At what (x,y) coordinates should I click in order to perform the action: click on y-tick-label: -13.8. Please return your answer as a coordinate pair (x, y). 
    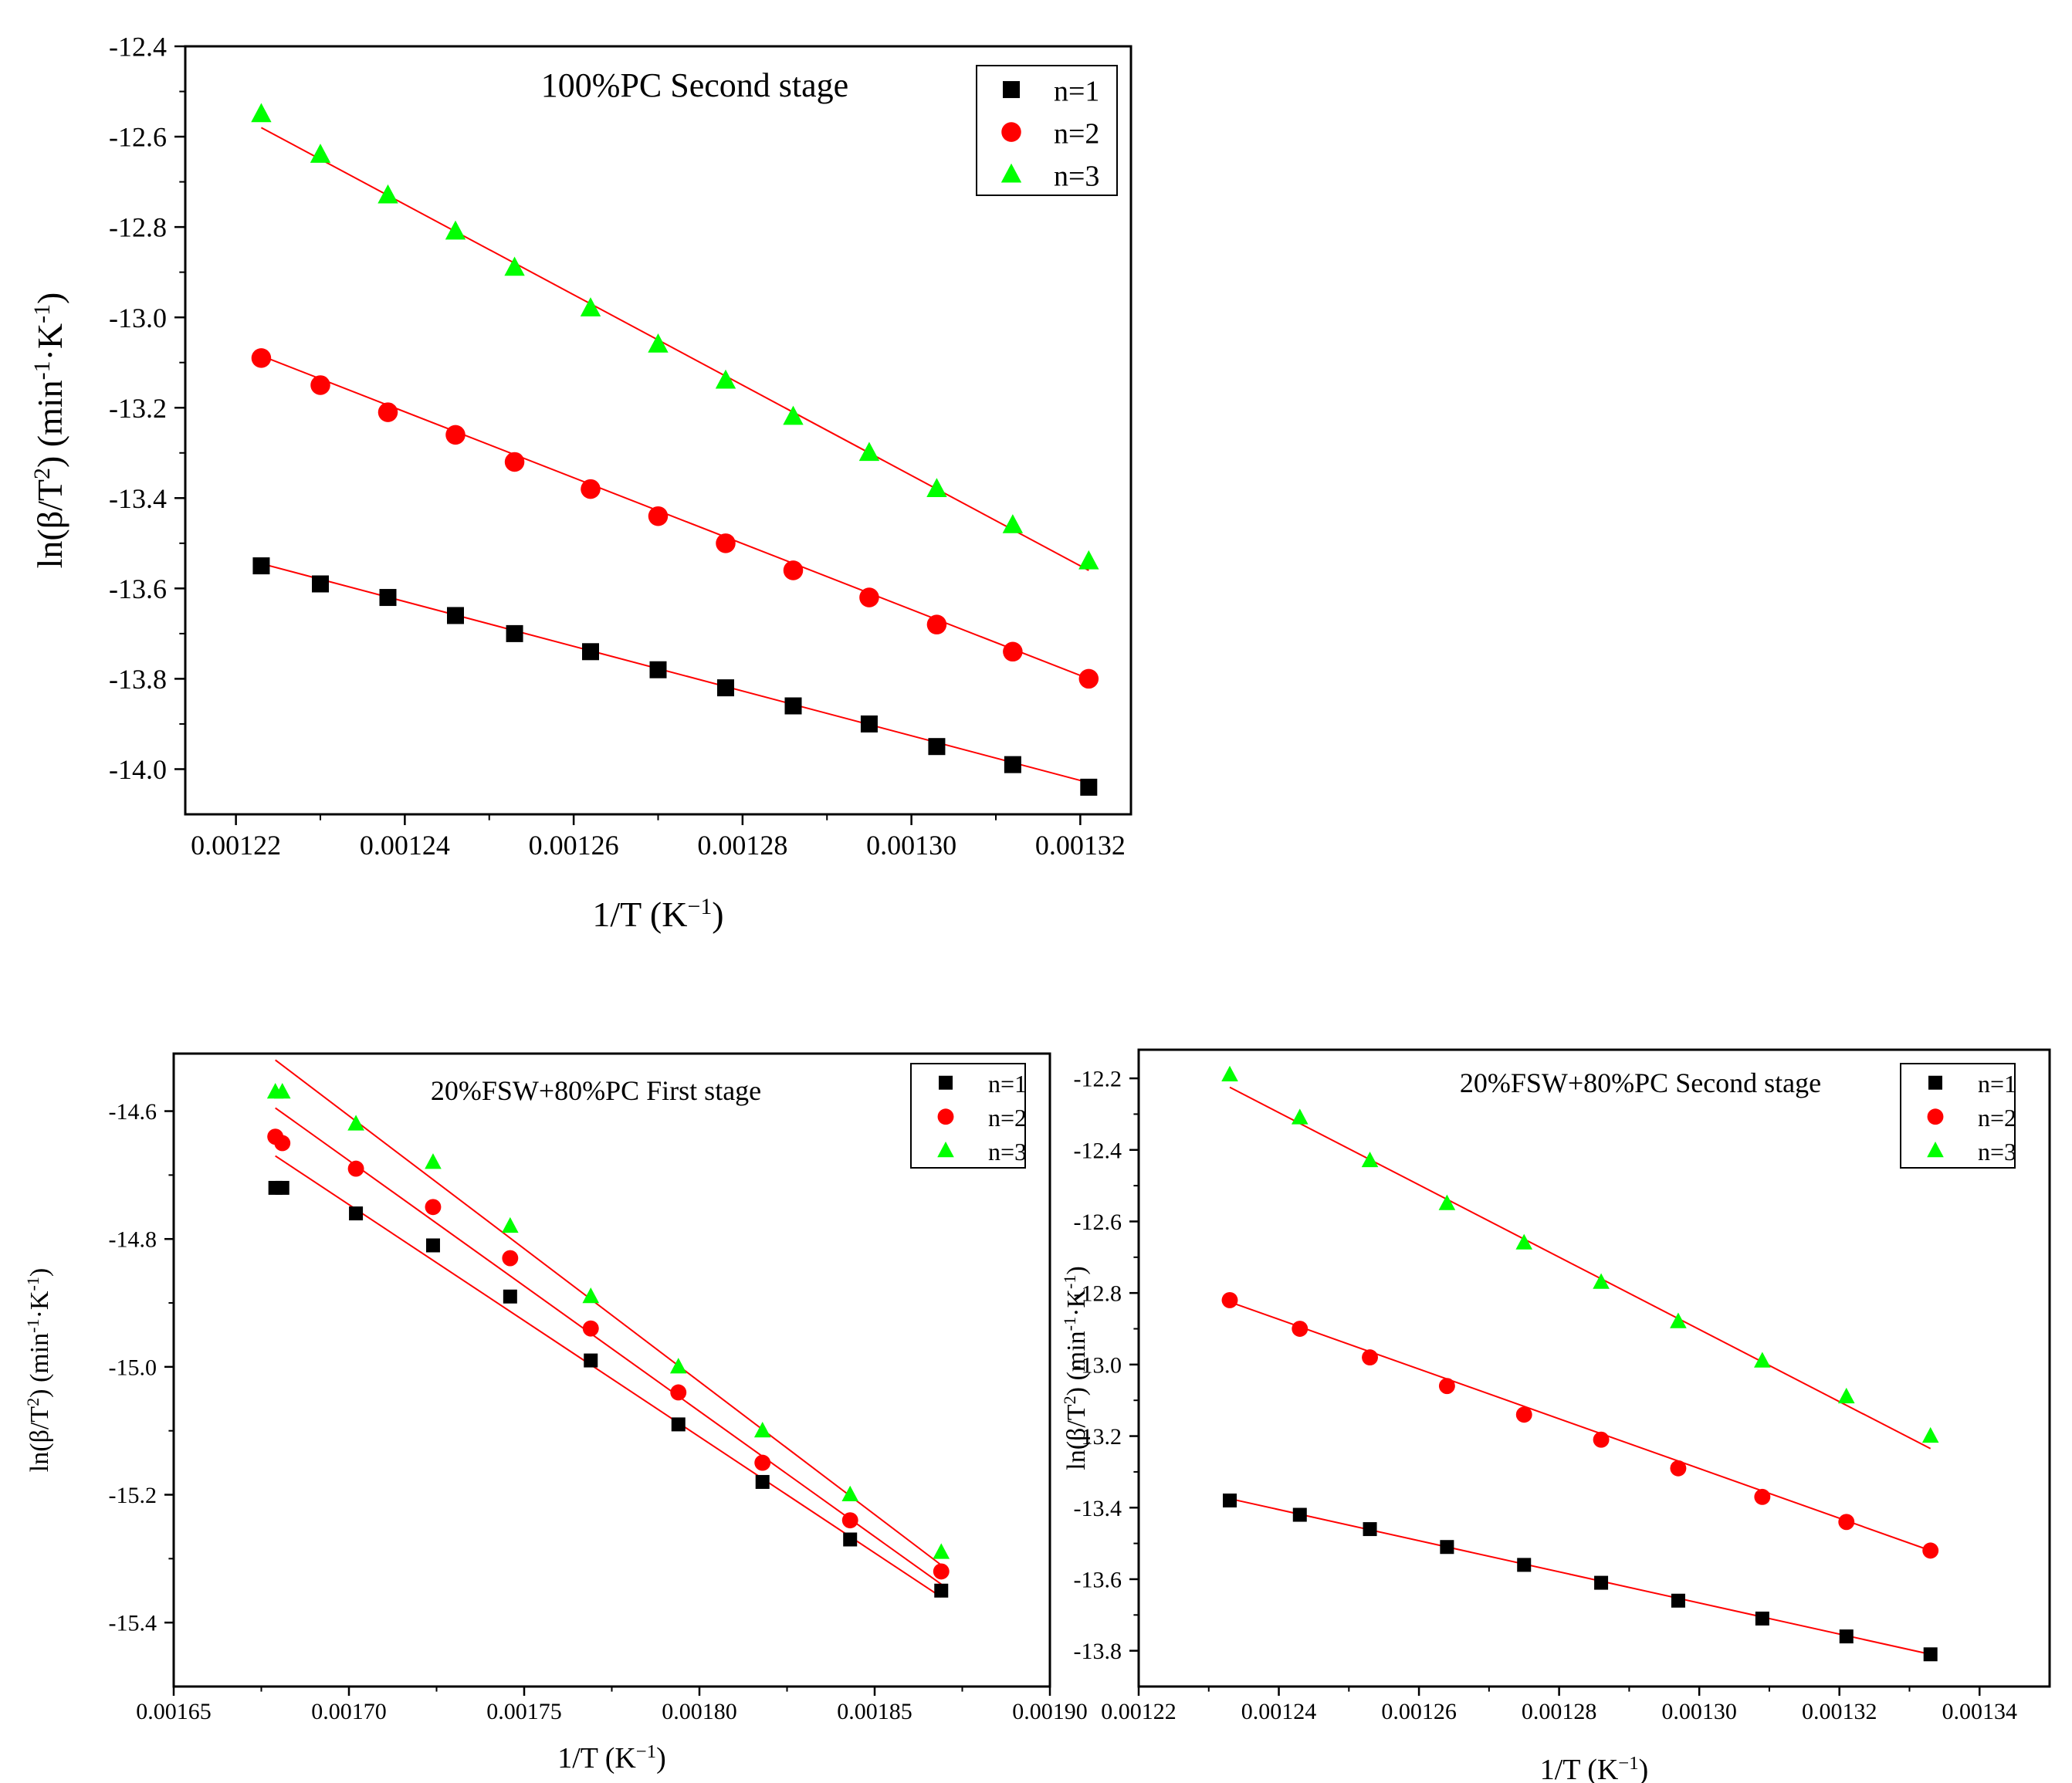
    Looking at the image, I should click on (138, 679).